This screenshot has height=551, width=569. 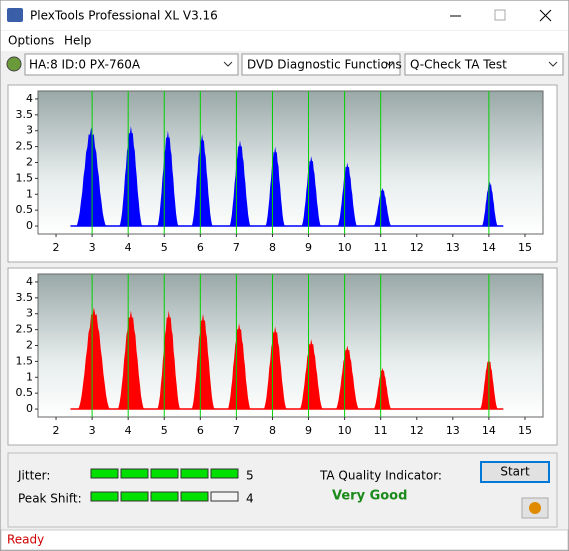 What do you see at coordinates (124, 16) in the screenshot?
I see `window-title: PlexTools Professional XL V3.16` at bounding box center [124, 16].